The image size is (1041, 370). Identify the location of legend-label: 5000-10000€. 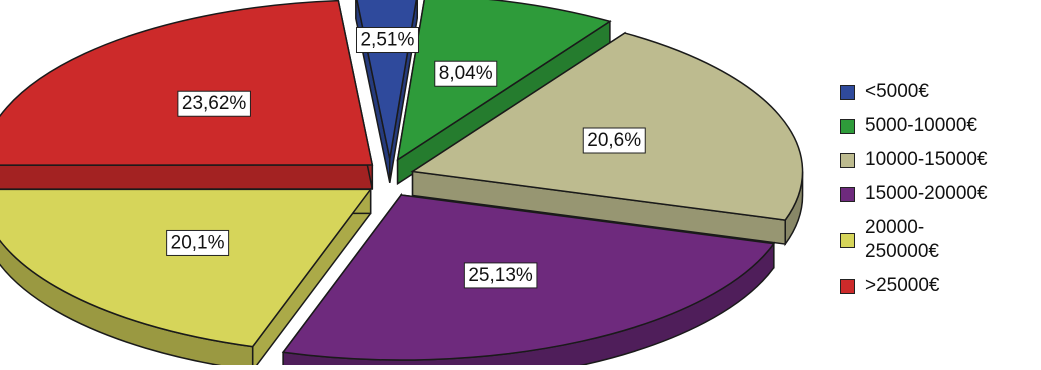
(921, 125).